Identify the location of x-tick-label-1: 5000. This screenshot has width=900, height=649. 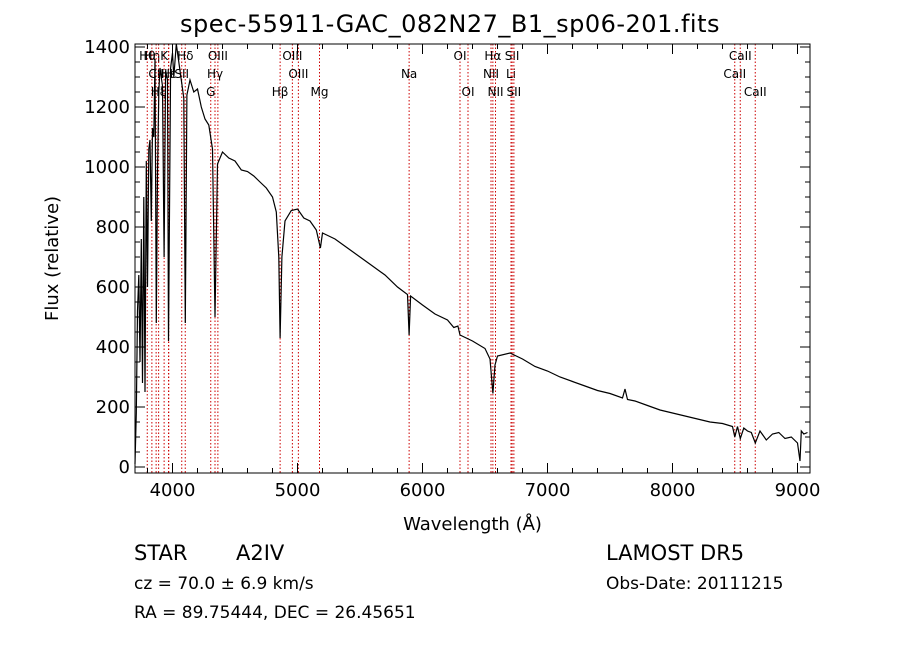
(298, 490).